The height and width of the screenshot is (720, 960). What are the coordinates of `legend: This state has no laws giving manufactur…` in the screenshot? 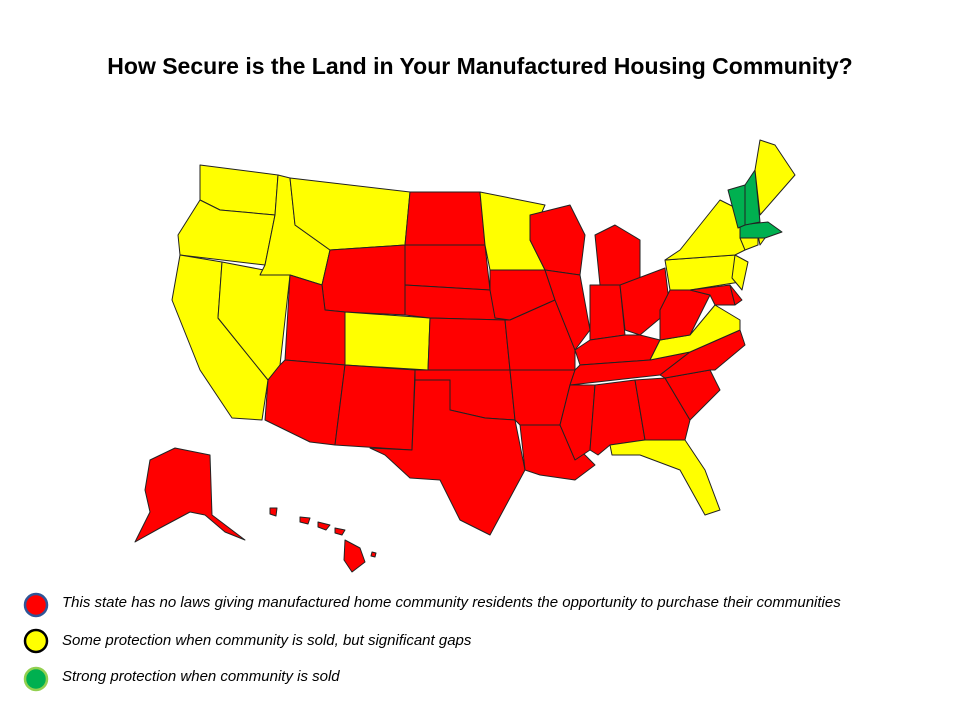 It's located at (432, 642).